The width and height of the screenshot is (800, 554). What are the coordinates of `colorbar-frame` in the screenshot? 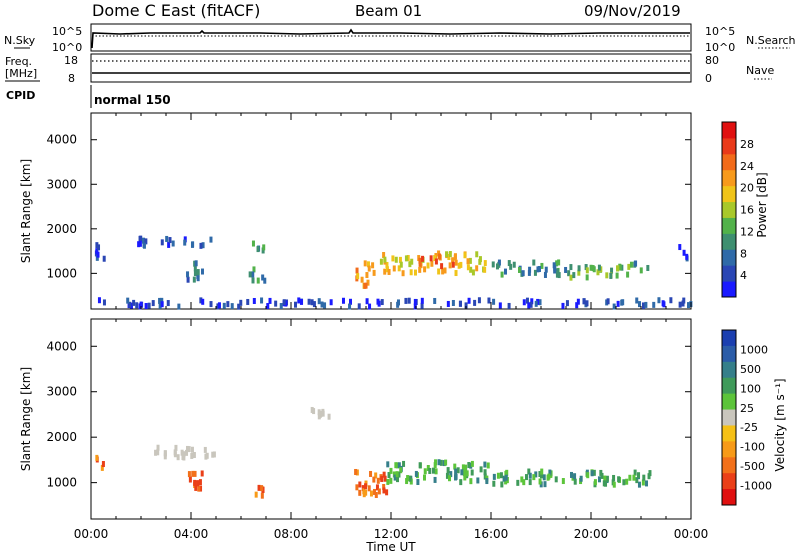 It's located at (729, 417).